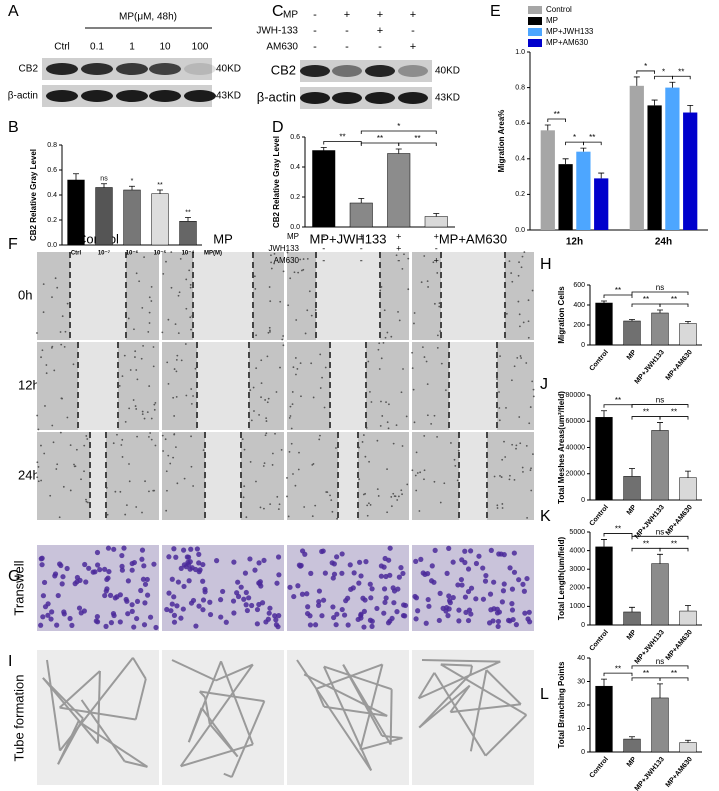  What do you see at coordinates (570, 31) in the screenshot?
I see `legend-label: MP+JWH133` at bounding box center [570, 31].